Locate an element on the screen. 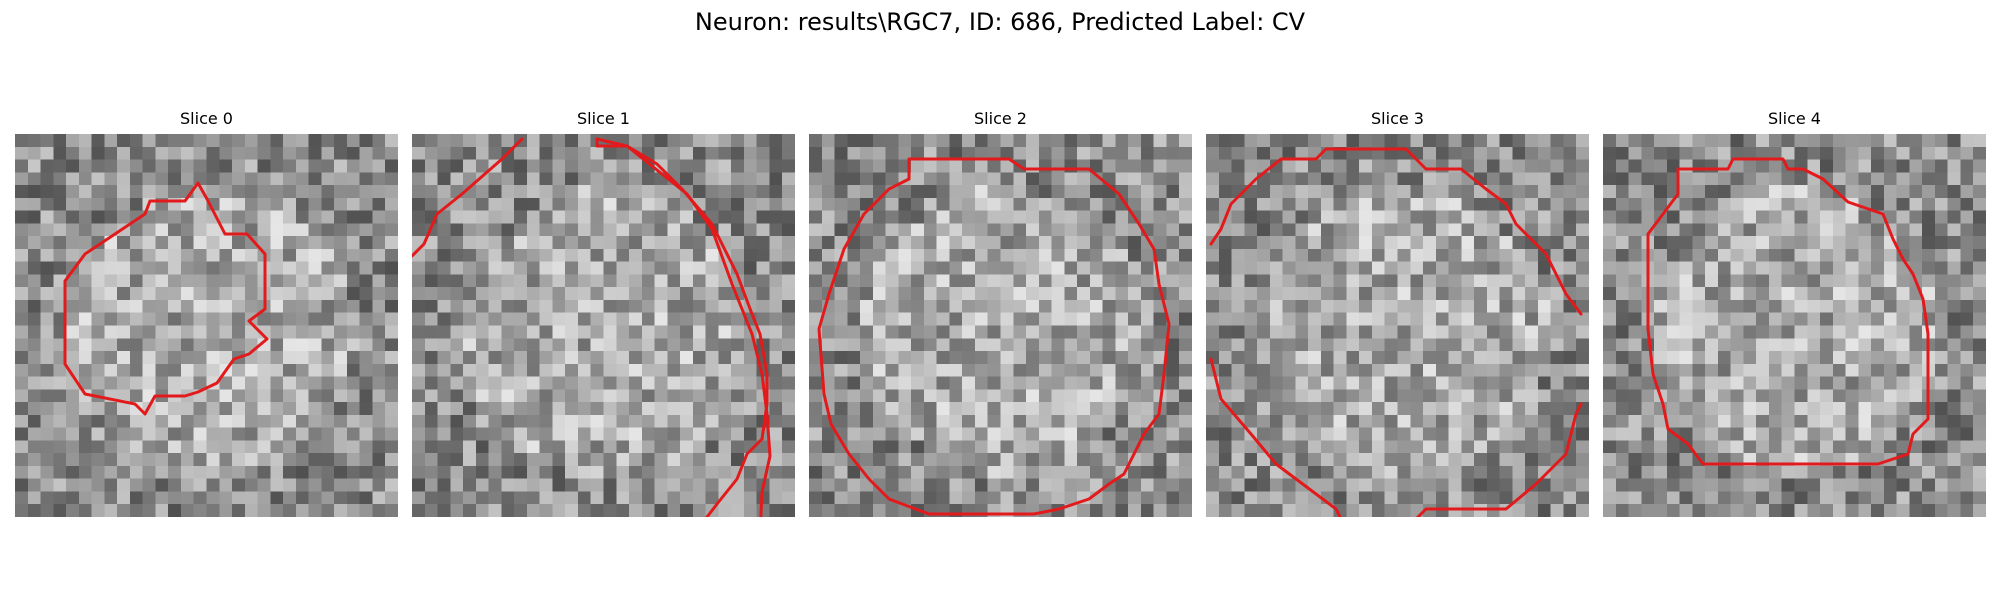 This screenshot has height=600, width=2000. slice-panel-4: Slice 4 is located at coordinates (1794, 313).